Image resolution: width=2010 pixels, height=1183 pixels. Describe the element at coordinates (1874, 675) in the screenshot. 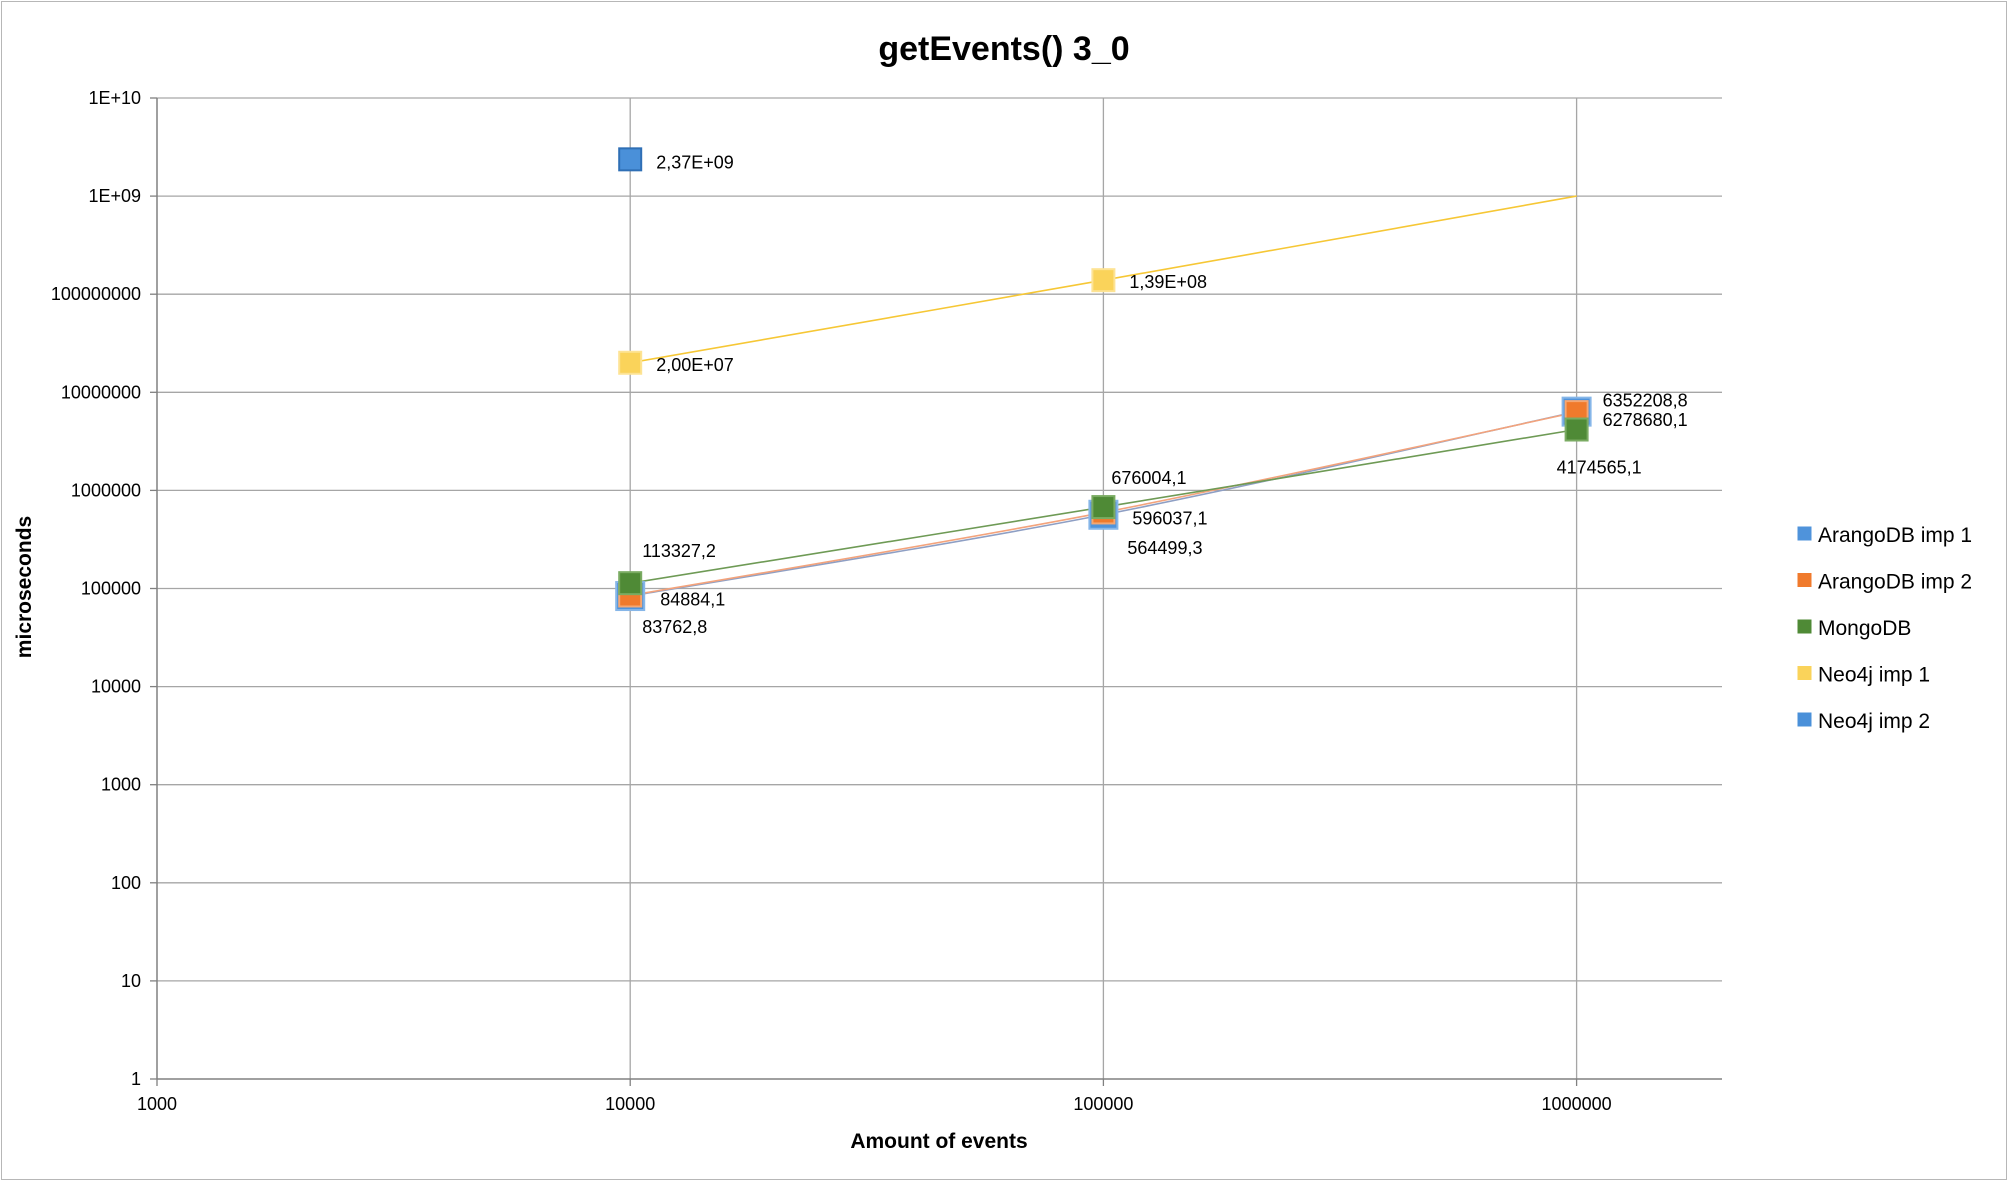

I see `legend-label: Neo4j imp 1` at that location.